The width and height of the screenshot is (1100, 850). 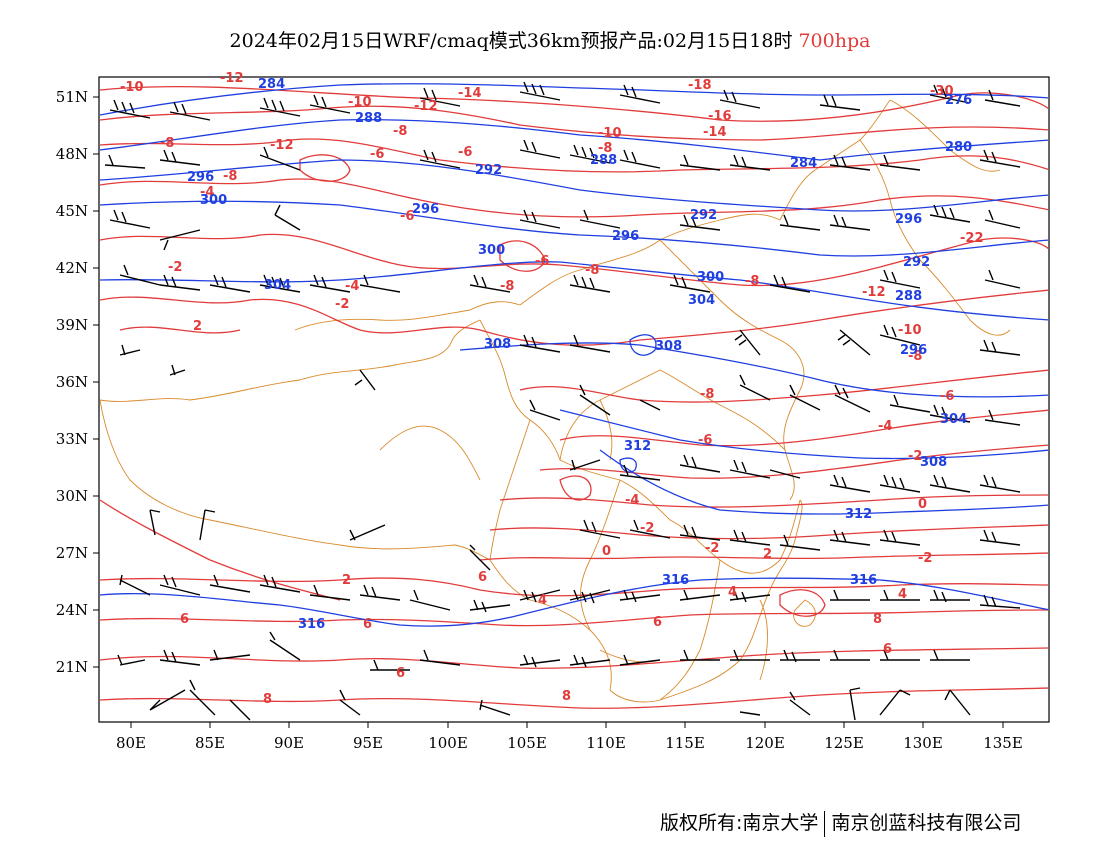 I want to click on height-label: 308, so click(x=668, y=346).